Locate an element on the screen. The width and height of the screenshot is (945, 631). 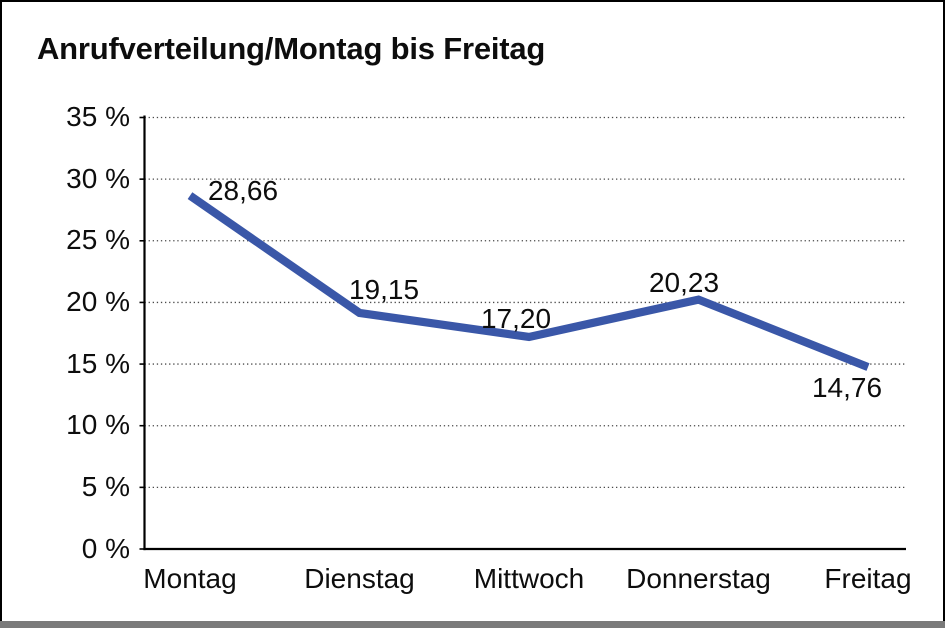
x-axis-category-label: Freitag is located at coordinates (868, 578).